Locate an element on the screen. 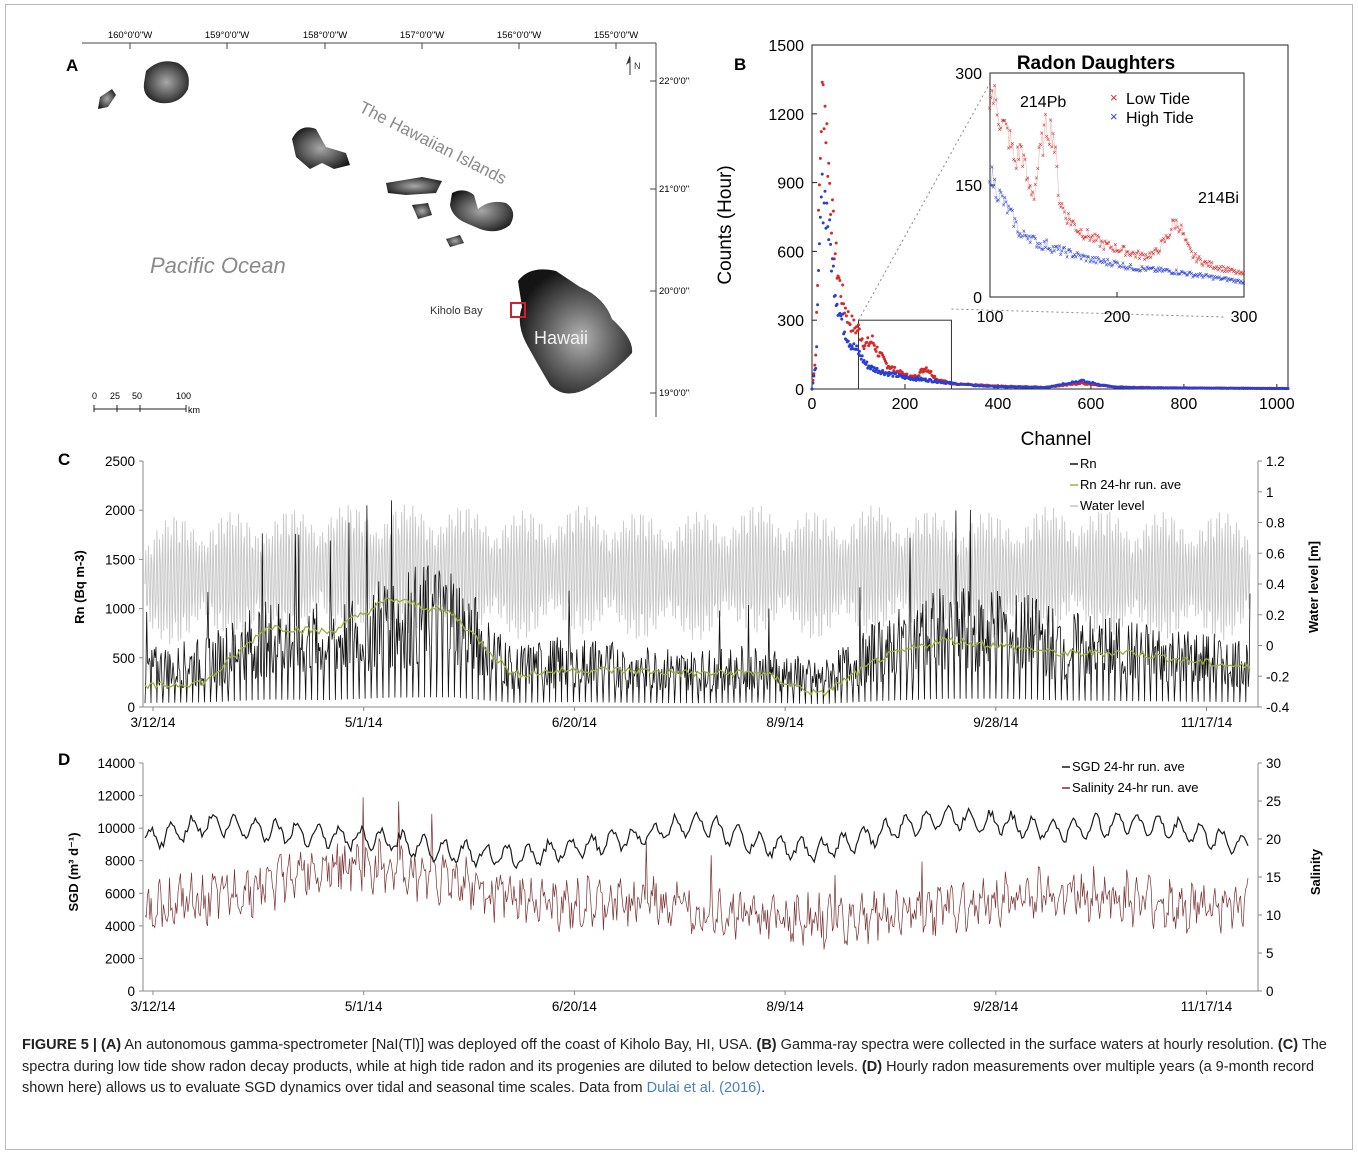  islands-label: The Hawaiian Islands is located at coordinates (432, 143).